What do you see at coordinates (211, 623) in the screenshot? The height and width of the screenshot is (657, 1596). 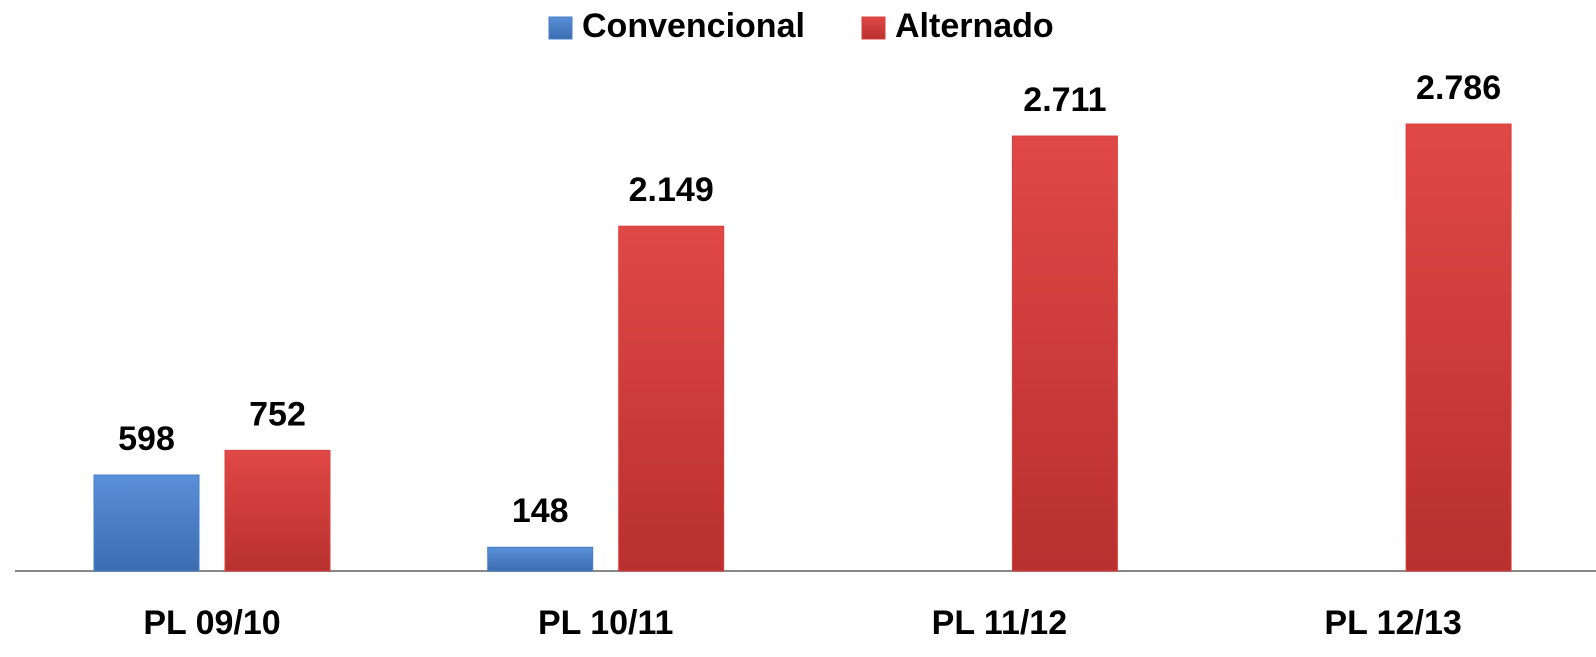 I see `x-tick-label: PL 09/10` at bounding box center [211, 623].